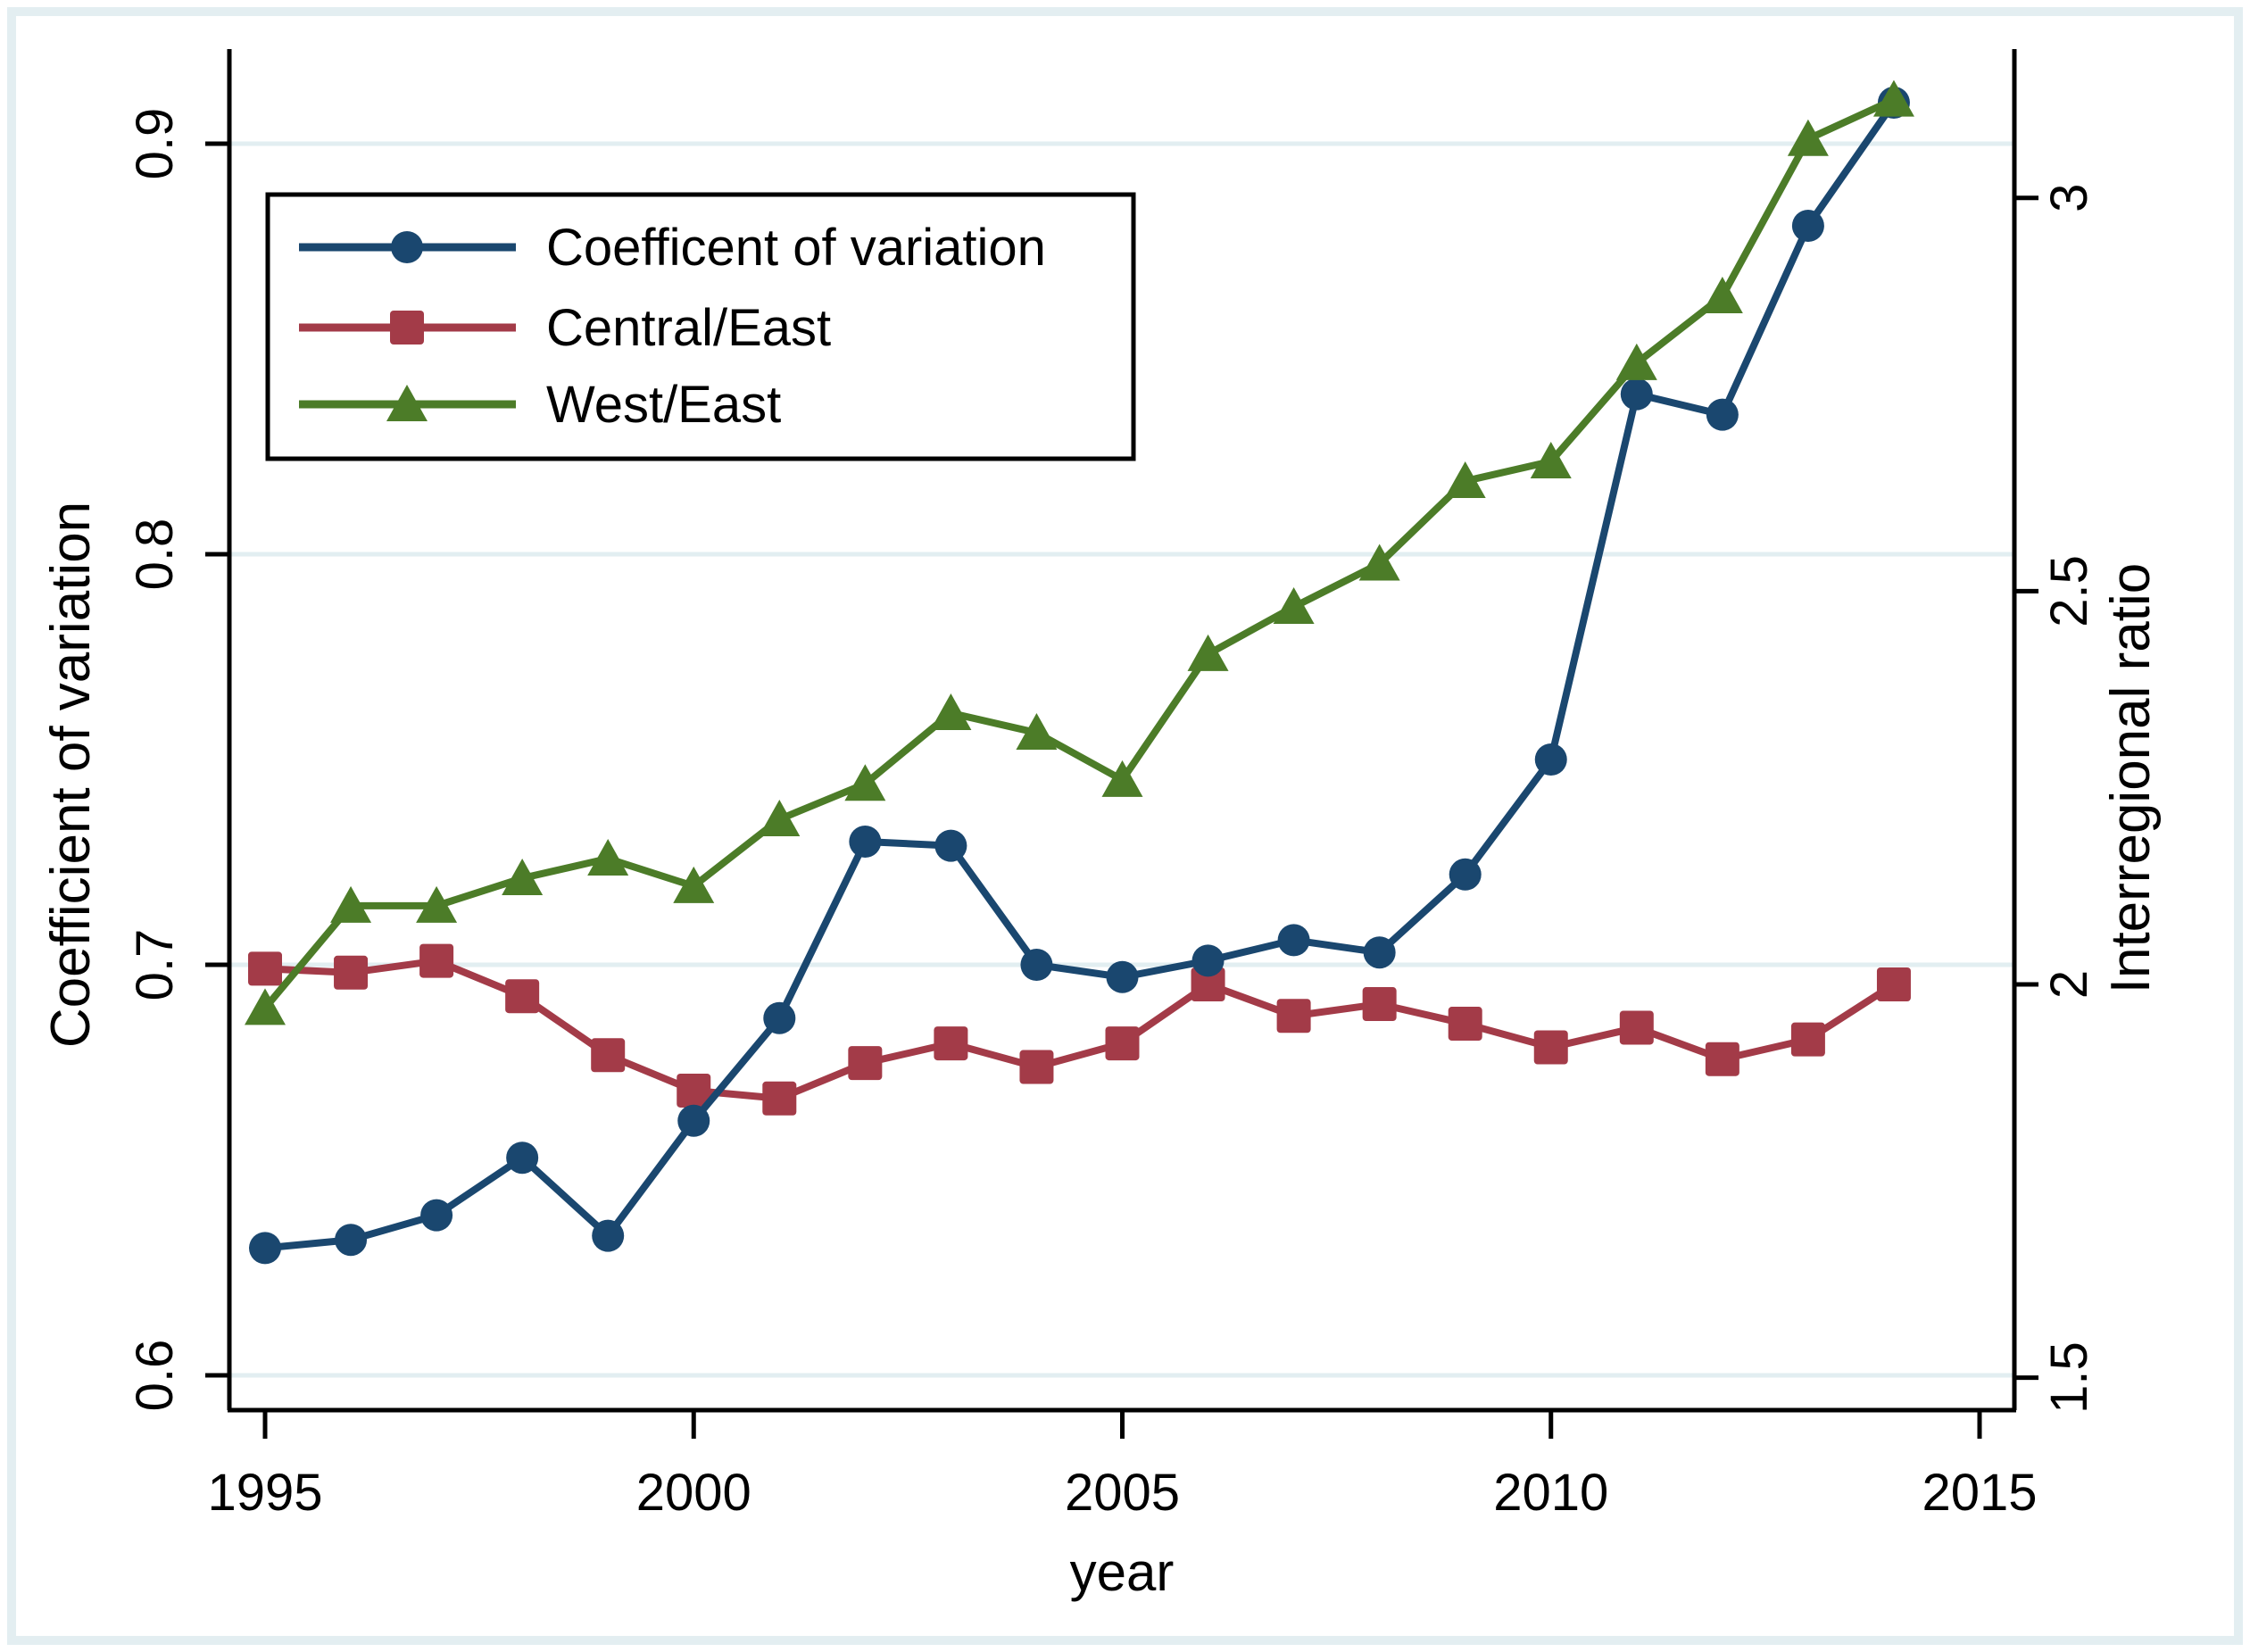 This screenshot has height=1652, width=2250. Describe the element at coordinates (155, 144) in the screenshot. I see `left-tick-label: 0.9` at that location.